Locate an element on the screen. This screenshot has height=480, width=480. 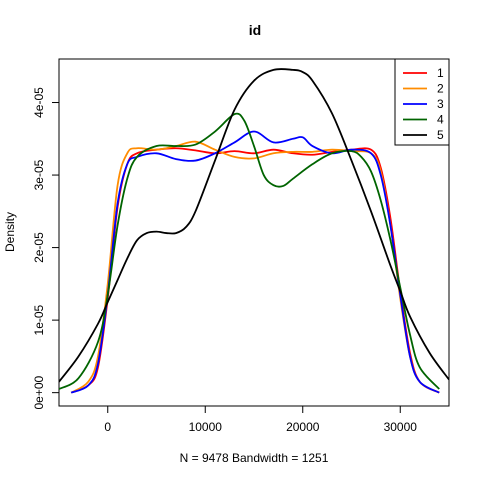
y-tick-label: 3e-05 is located at coordinates (39, 174).